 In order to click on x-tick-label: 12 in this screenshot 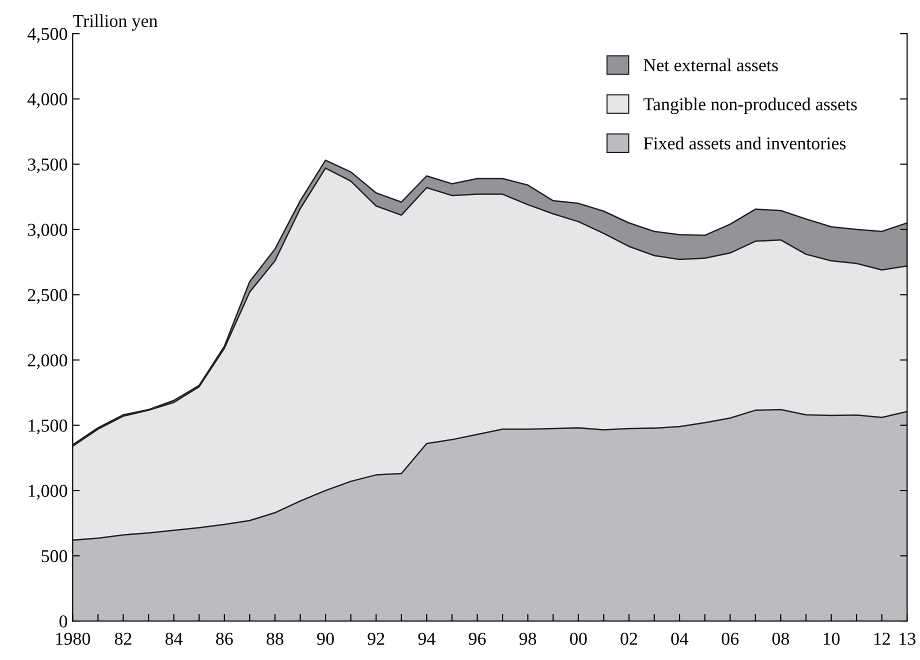, I will do `click(882, 638)`.